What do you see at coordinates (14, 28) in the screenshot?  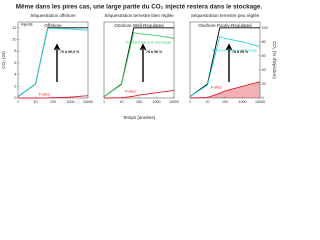 I see `y-tick-label: 12` at bounding box center [14, 28].